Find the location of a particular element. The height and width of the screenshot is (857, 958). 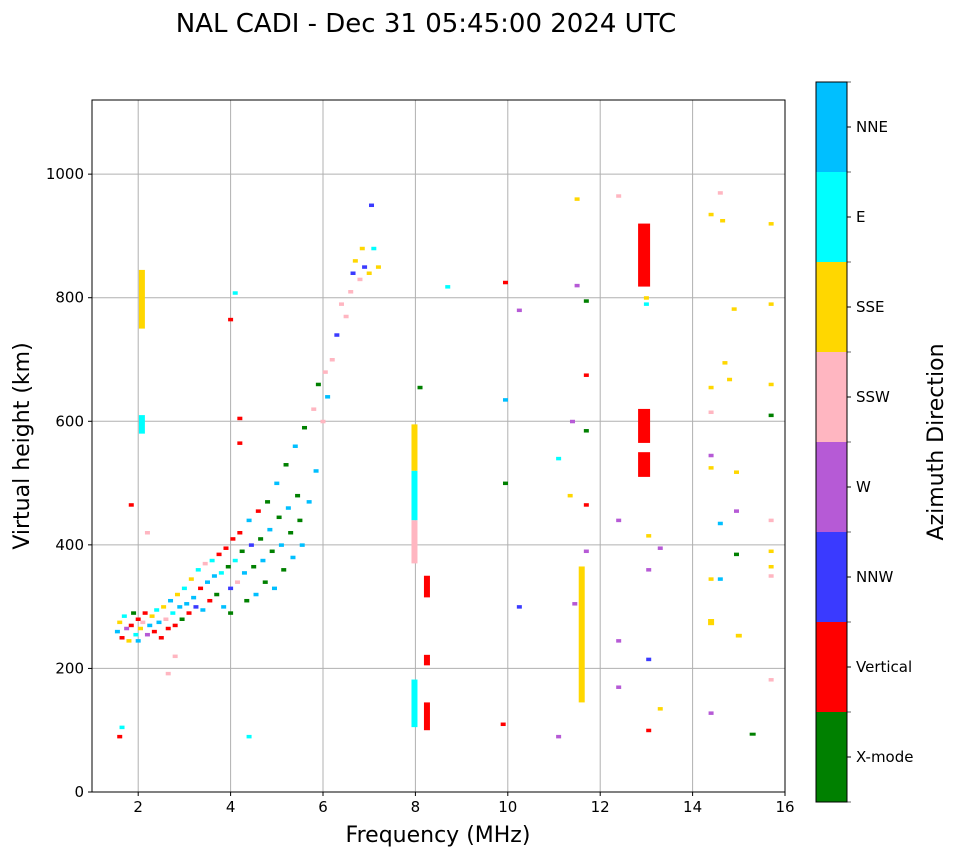

chart-title: NAL CADI - Dec 31 05:45:00 2024 UTC is located at coordinates (426, 24).